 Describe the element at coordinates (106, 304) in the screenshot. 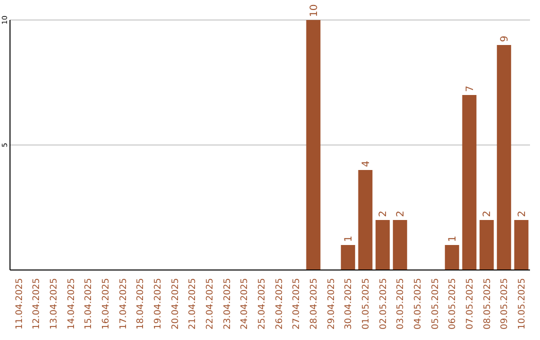

I see `x-tick-label: 16.04.2025` at that location.